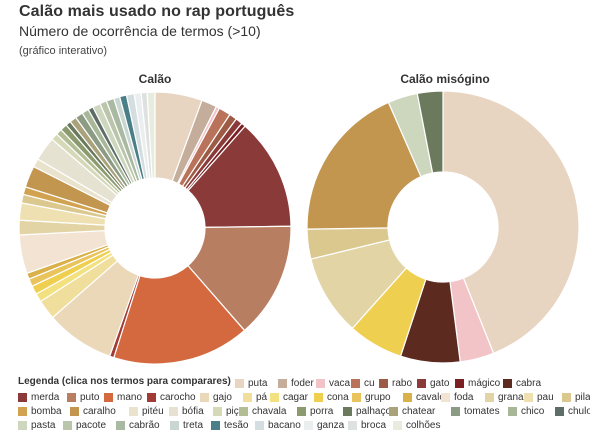  I want to click on legend-label: gato, so click(440, 383).